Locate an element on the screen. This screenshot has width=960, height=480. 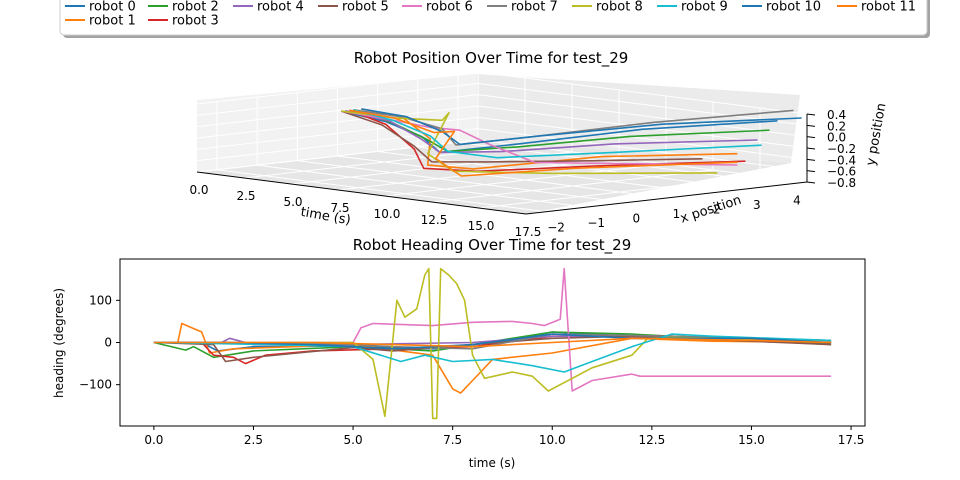
position-ytick-label: 1 is located at coordinates (677, 214).